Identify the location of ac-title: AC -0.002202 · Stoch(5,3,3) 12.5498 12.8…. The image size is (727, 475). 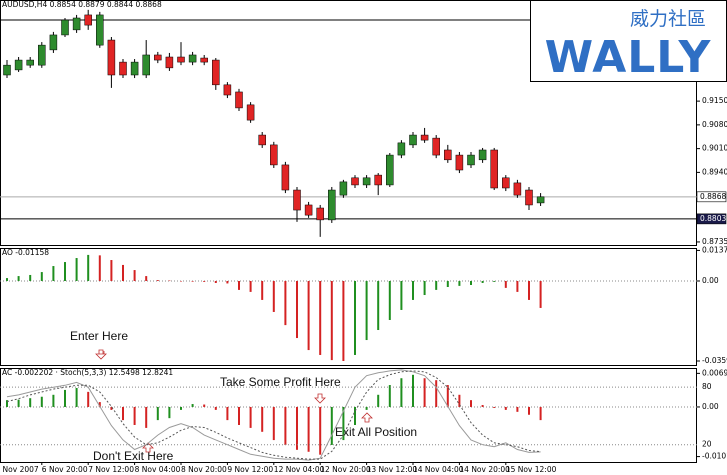
(87, 372).